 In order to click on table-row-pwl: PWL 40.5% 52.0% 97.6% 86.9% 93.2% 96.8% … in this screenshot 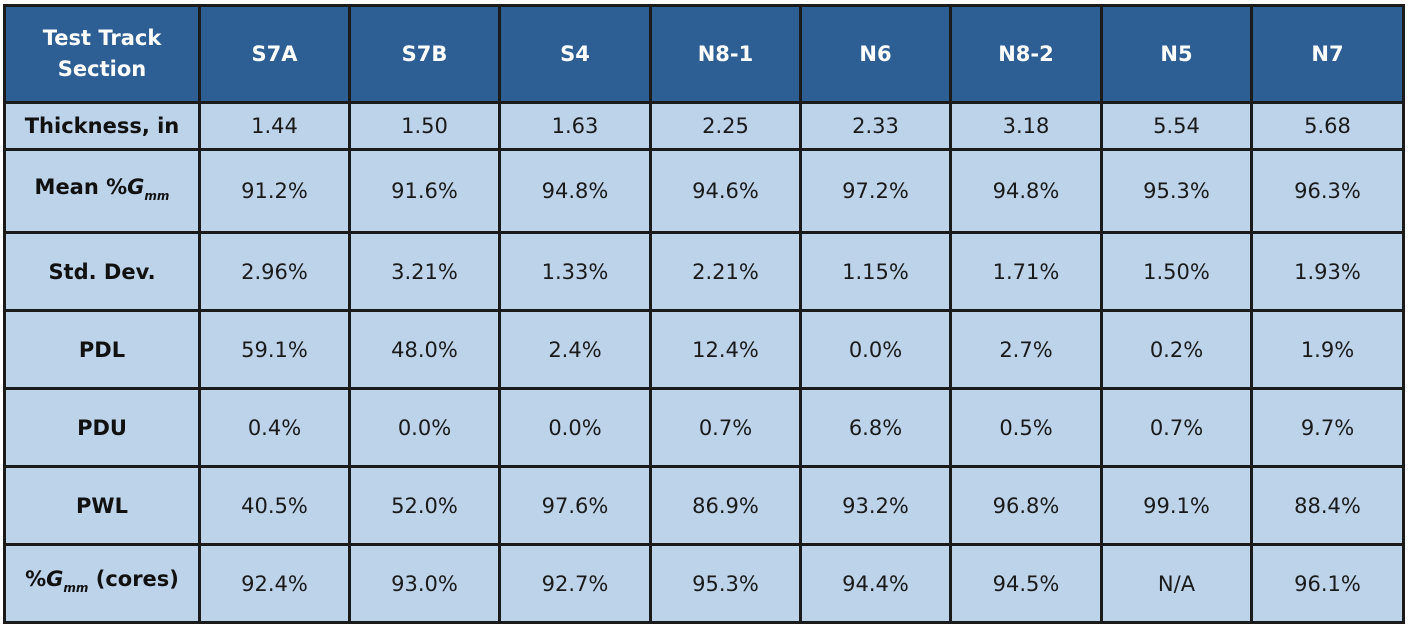, I will do `click(704, 505)`.